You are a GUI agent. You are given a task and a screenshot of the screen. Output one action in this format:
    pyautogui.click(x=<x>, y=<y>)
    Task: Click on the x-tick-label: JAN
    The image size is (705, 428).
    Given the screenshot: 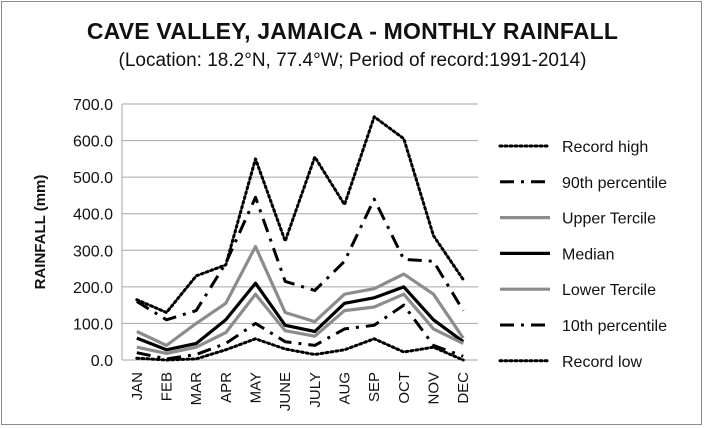 What is the action you would take?
    pyautogui.click(x=137, y=386)
    